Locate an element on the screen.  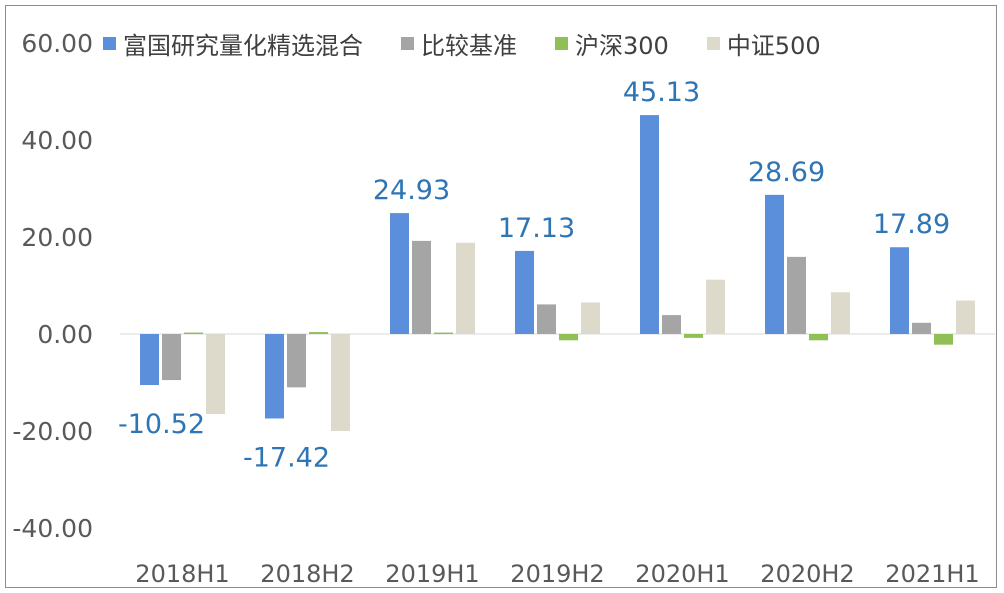
legend-item-fund: 富国研究量化精选混合 is located at coordinates (233, 43).